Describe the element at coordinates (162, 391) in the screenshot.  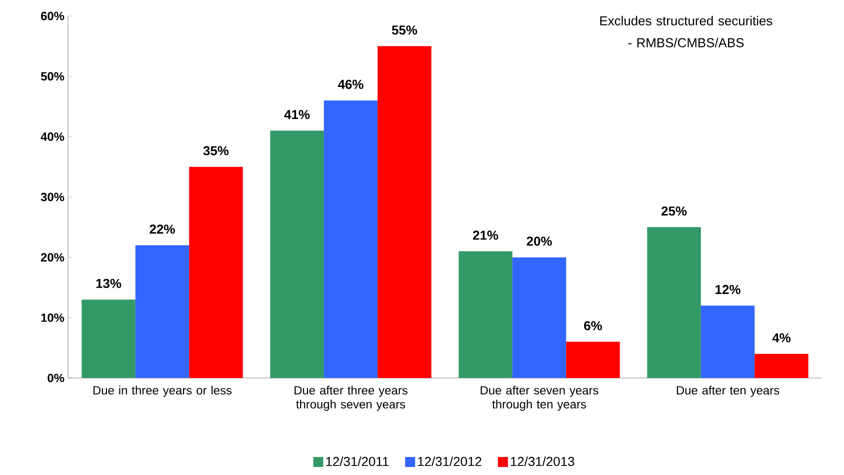
I see `x-tick-label: Due in three years or less` at that location.